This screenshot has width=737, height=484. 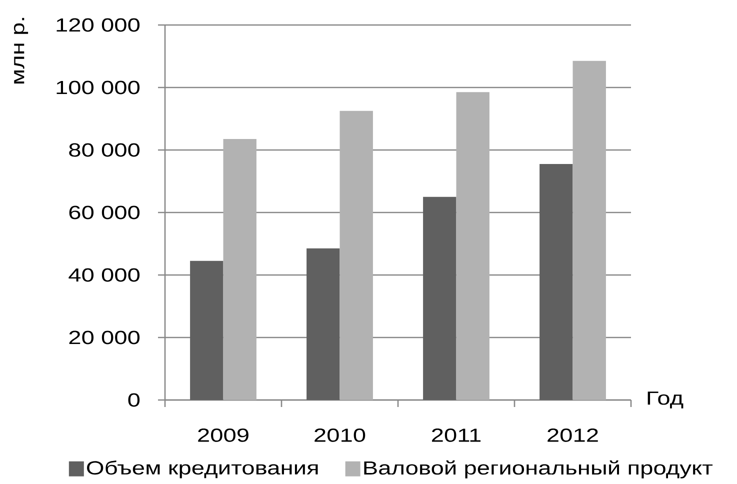 What do you see at coordinates (98, 25) in the screenshot?
I see `y-tick-label: 120 000` at bounding box center [98, 25].